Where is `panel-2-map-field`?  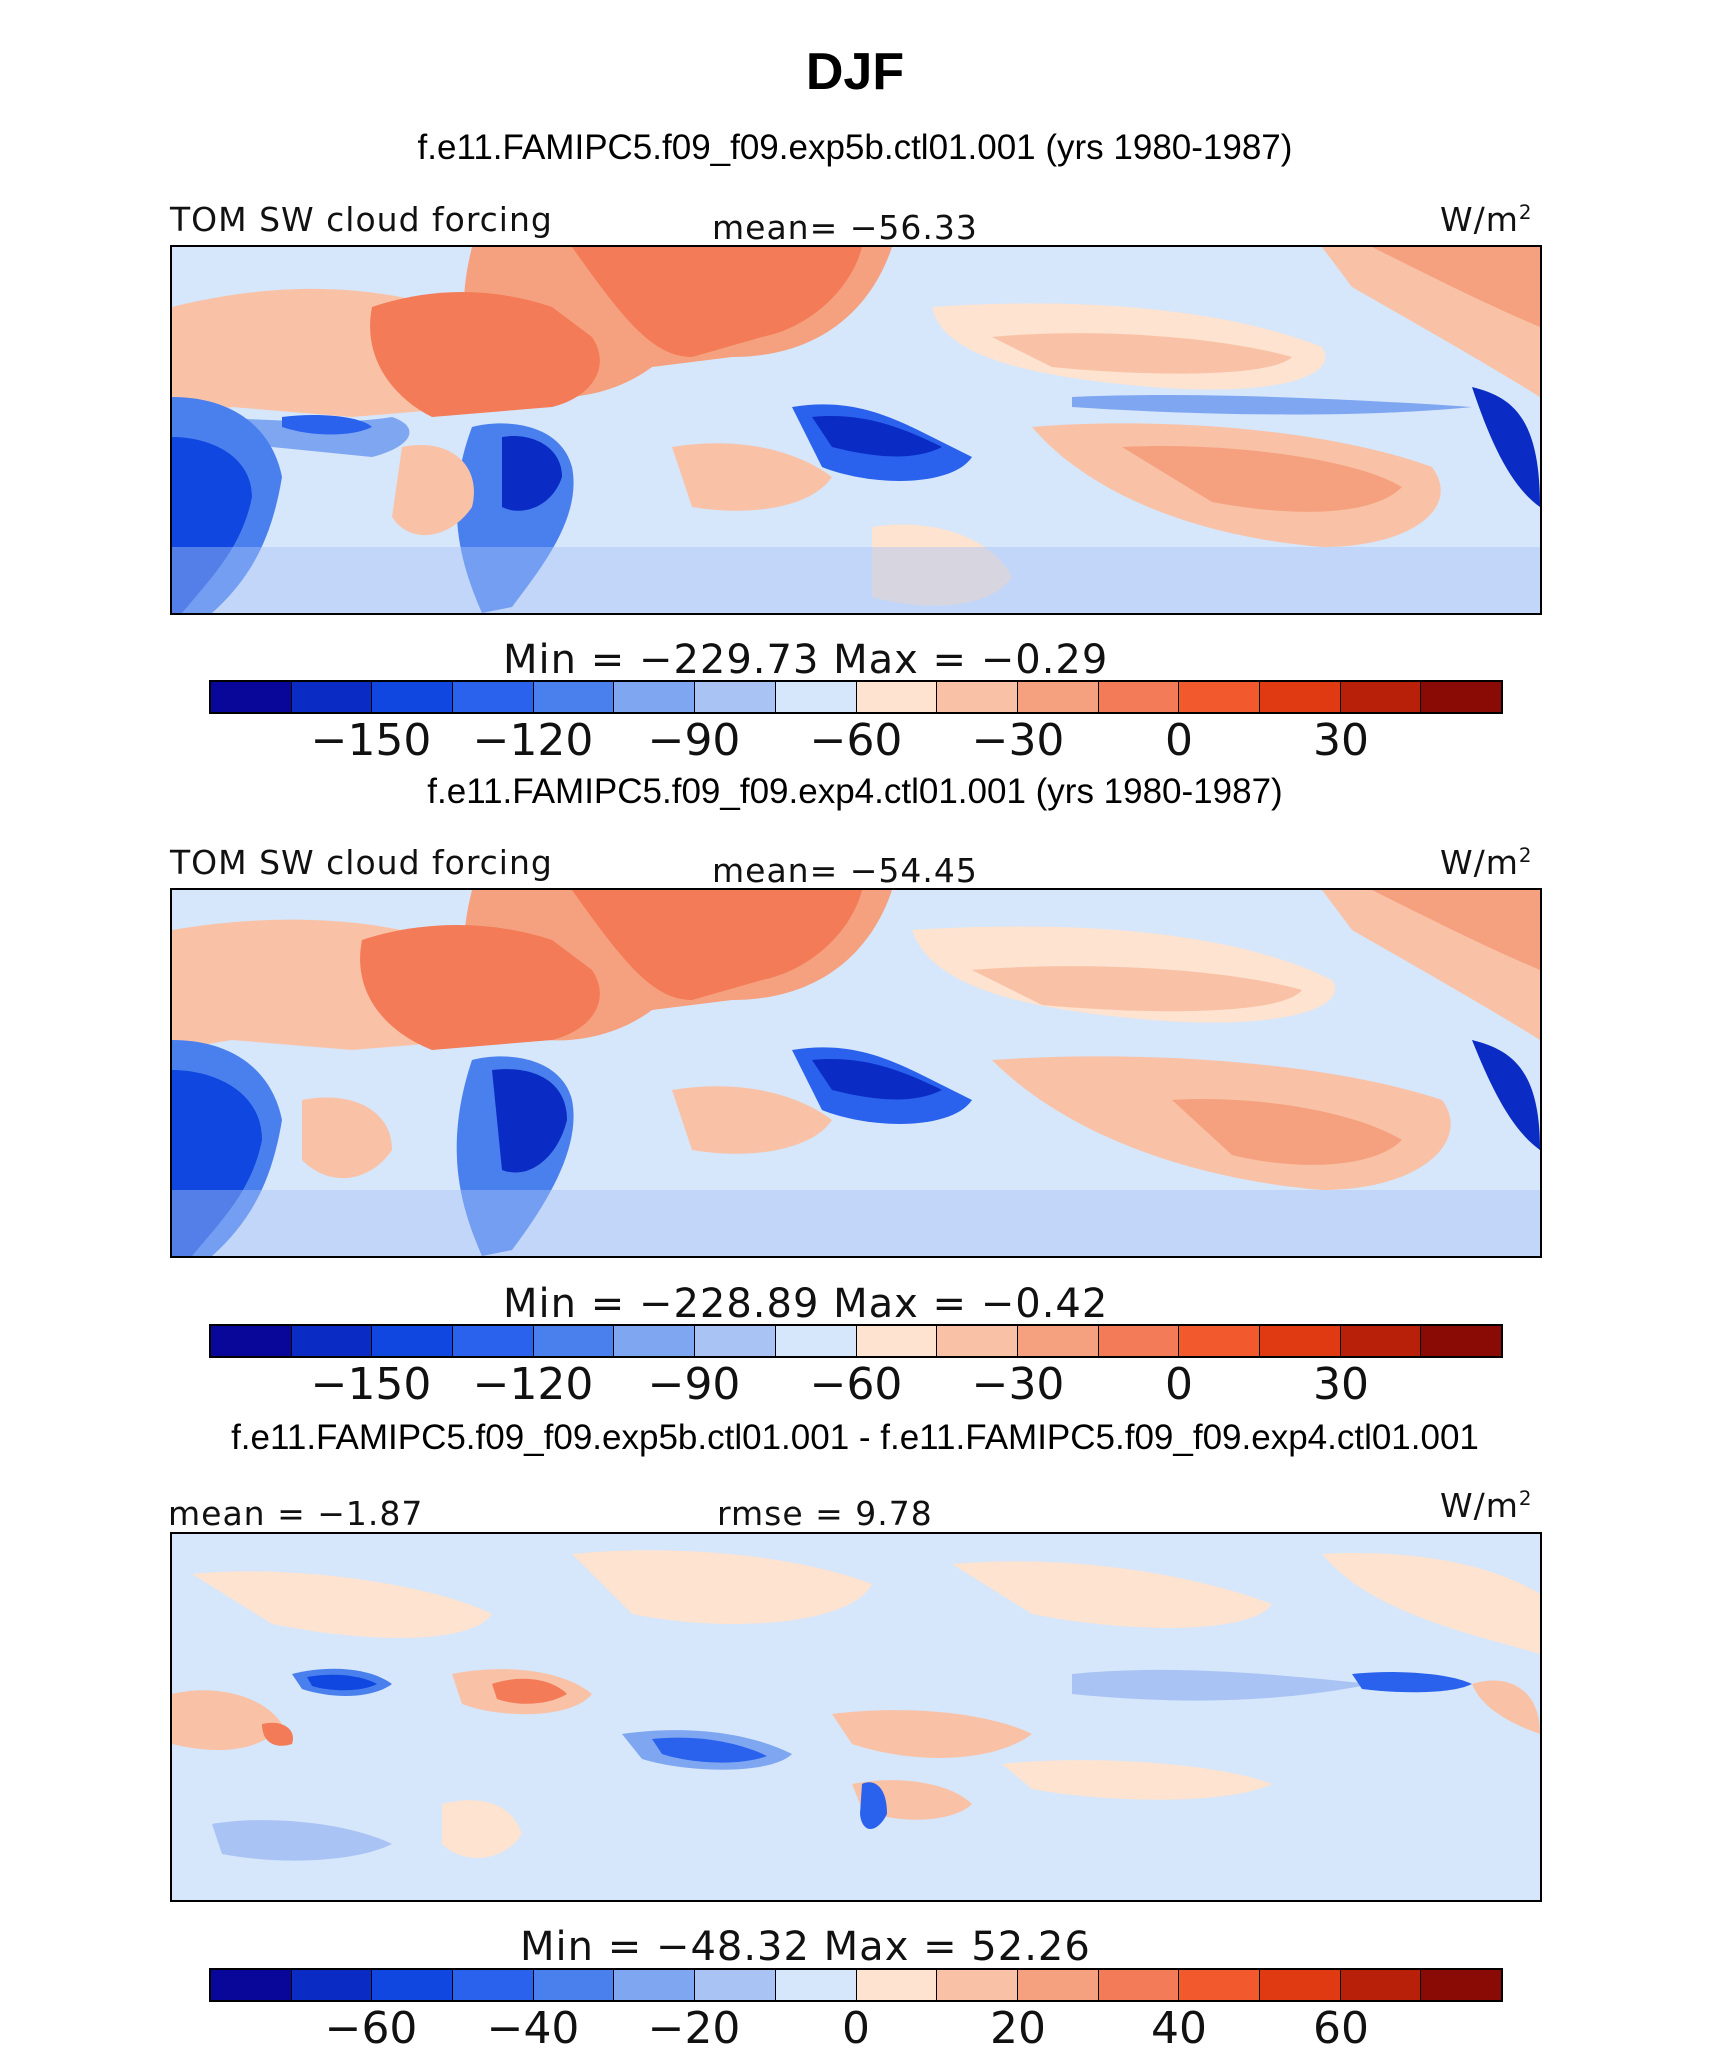 panel-2-map-field is located at coordinates (856, 1073).